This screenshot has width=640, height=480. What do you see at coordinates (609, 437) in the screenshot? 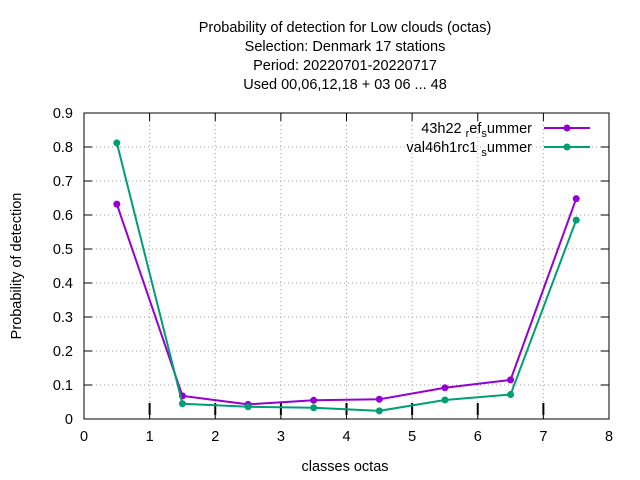
I see `x-tick-label: 8` at bounding box center [609, 437].